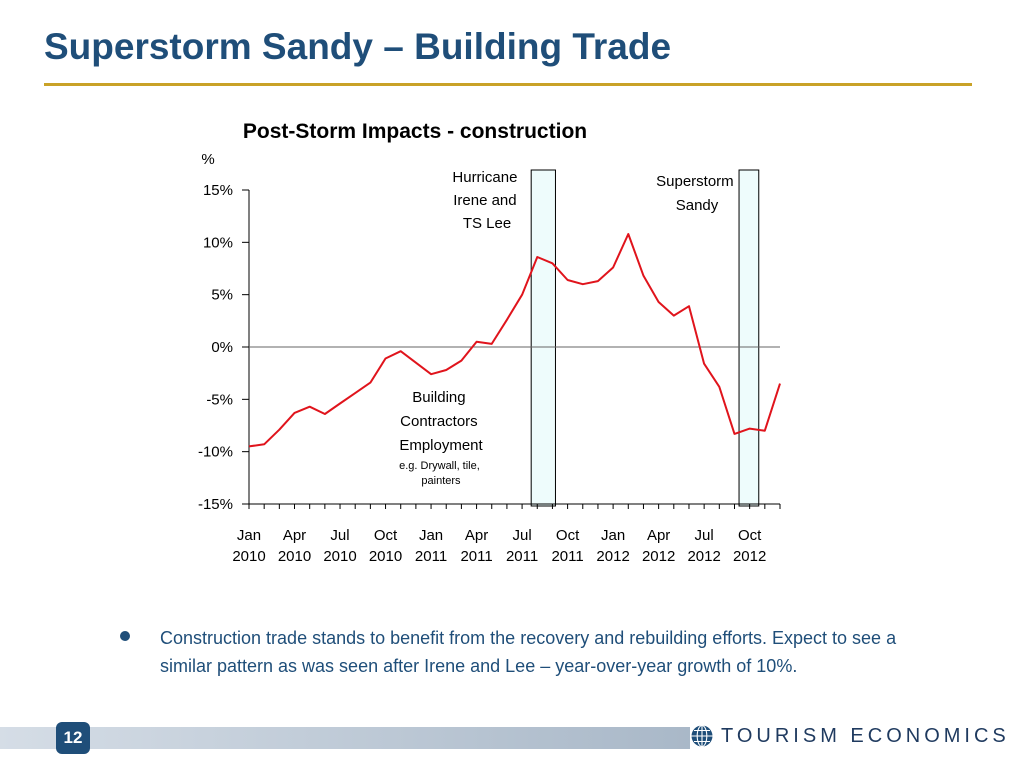 The width and height of the screenshot is (1024, 768). I want to click on y-tick-label: 15%, so click(218, 190).